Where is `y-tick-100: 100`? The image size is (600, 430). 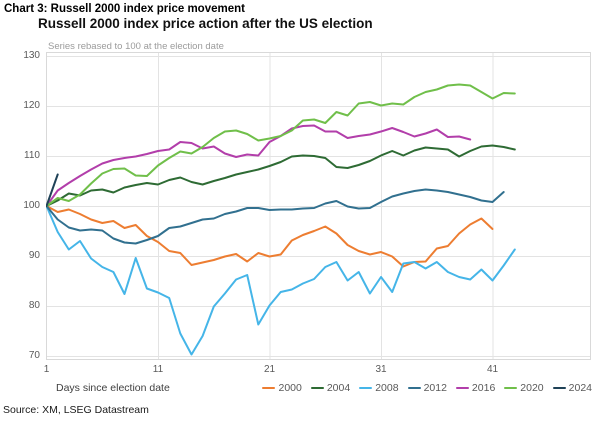 y-tick-100: 100 is located at coordinates (31, 205).